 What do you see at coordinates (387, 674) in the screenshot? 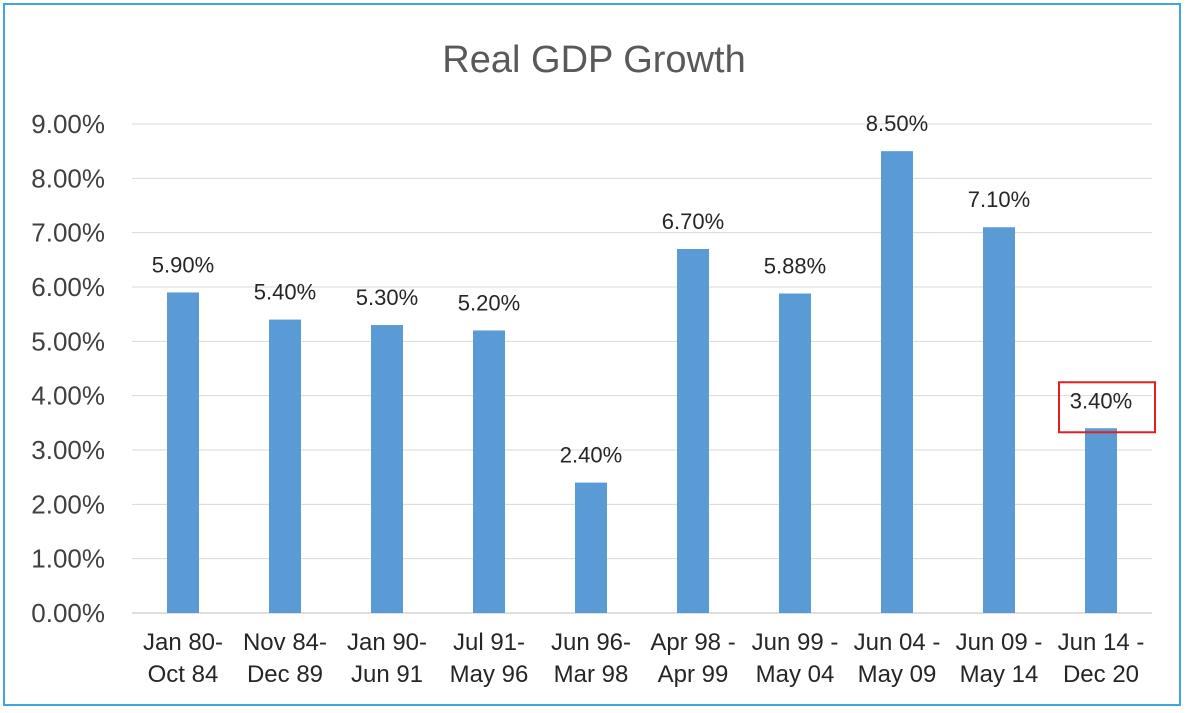
I see `category-label: Jun 91` at bounding box center [387, 674].